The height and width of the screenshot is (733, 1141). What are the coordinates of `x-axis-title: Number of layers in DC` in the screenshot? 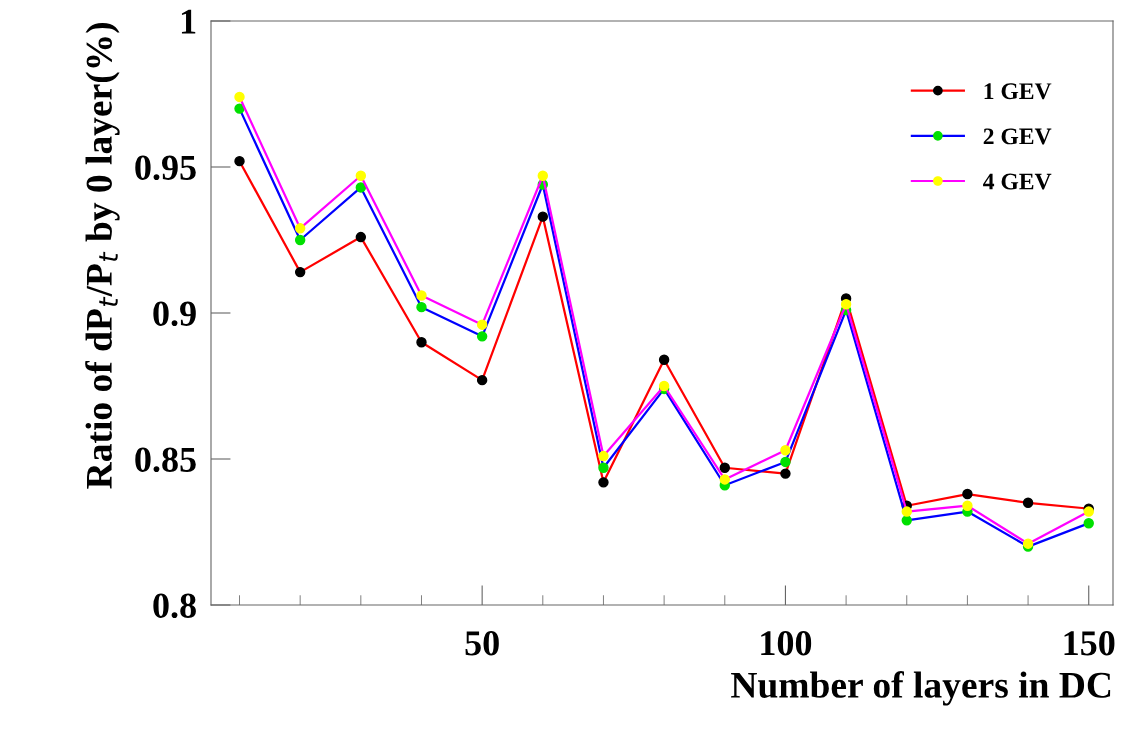 It's located at (921, 688).